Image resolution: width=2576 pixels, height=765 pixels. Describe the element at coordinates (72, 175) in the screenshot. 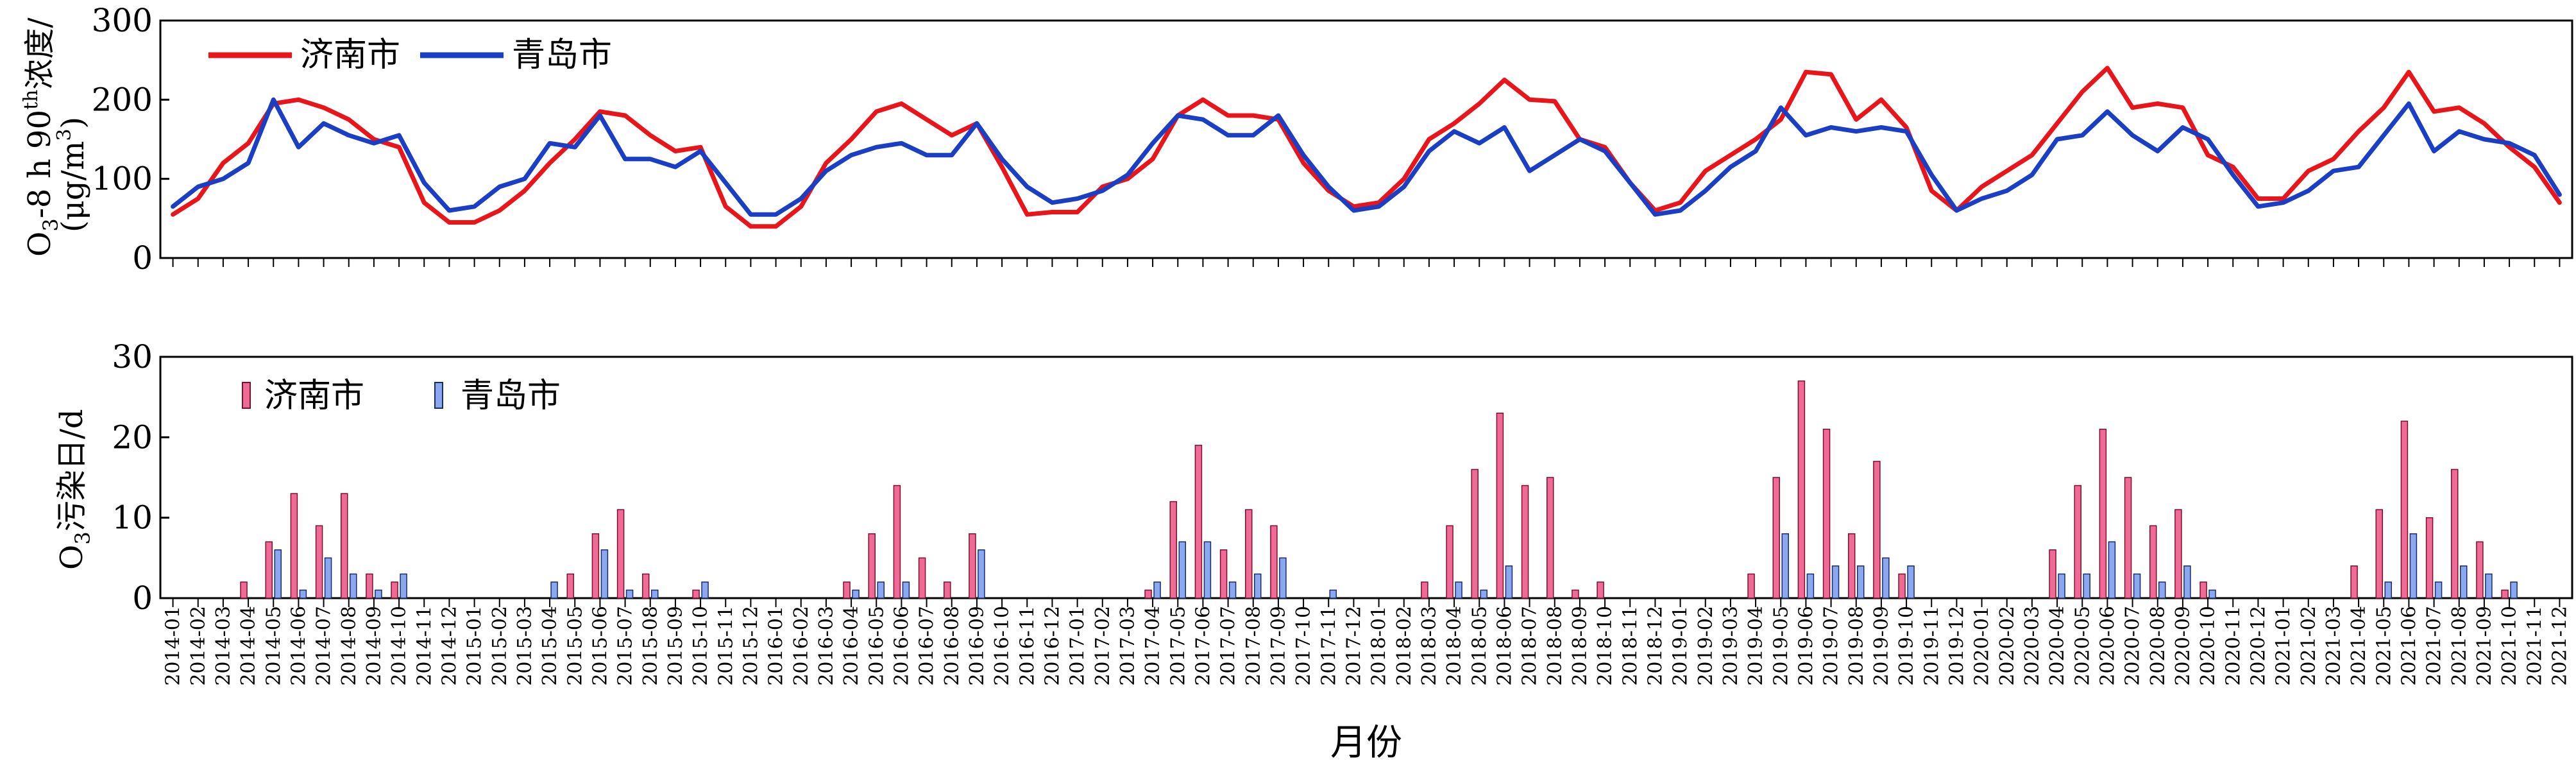

I see `top-y-axis-unit: (μg/m3)` at that location.